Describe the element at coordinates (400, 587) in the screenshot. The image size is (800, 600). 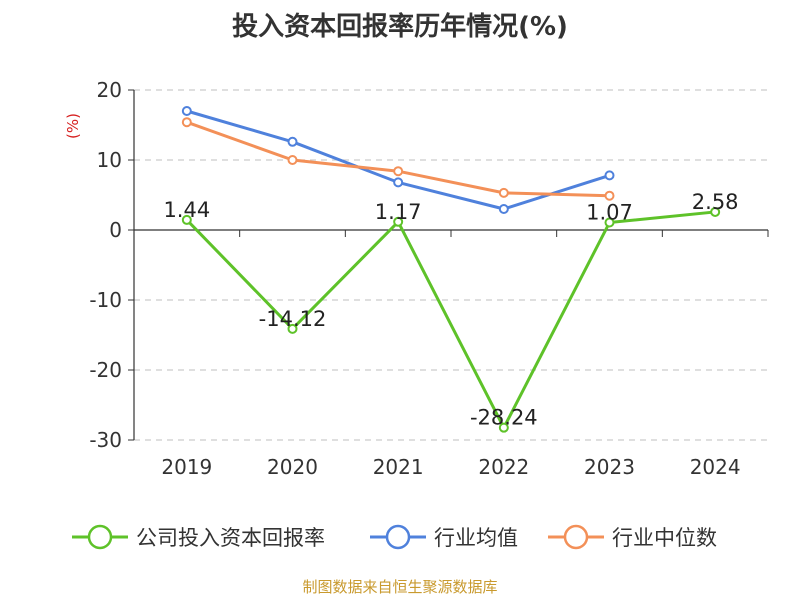
I see `data-source-note: 制图数据来自恒生聚源数据库` at that location.